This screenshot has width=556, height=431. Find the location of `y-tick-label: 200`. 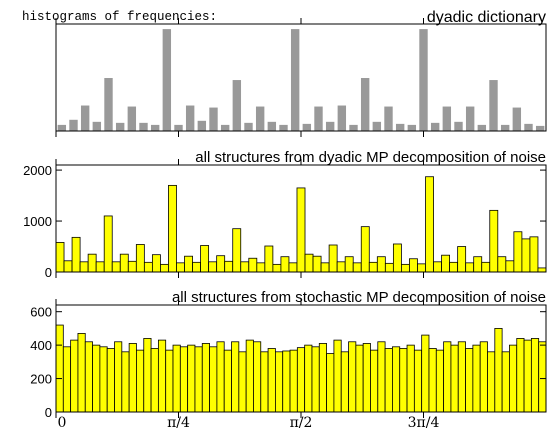

y-tick-label: 200 is located at coordinates (41, 379).